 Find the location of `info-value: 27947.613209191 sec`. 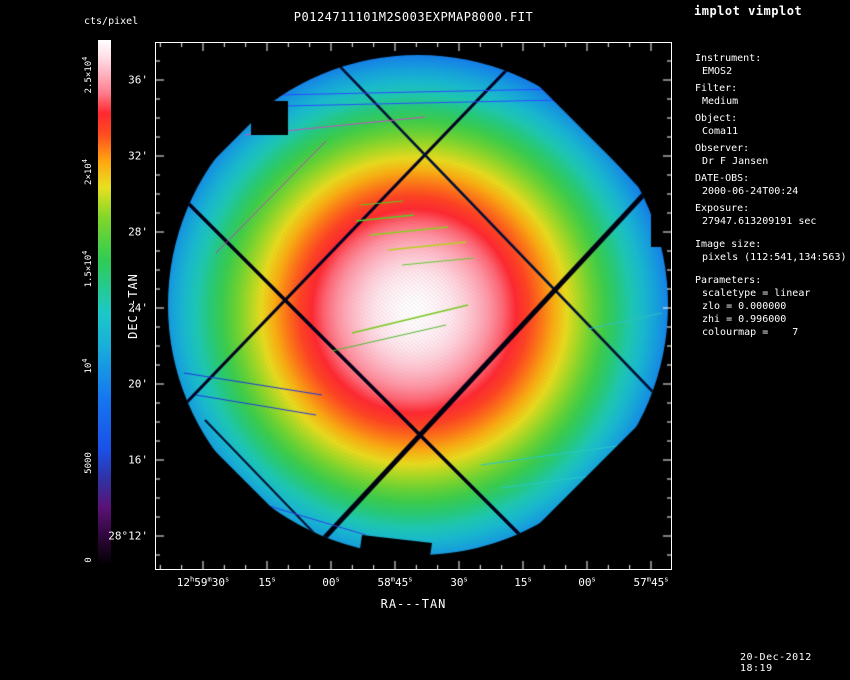

info-value: 27947.613209191 sec is located at coordinates (759, 221).